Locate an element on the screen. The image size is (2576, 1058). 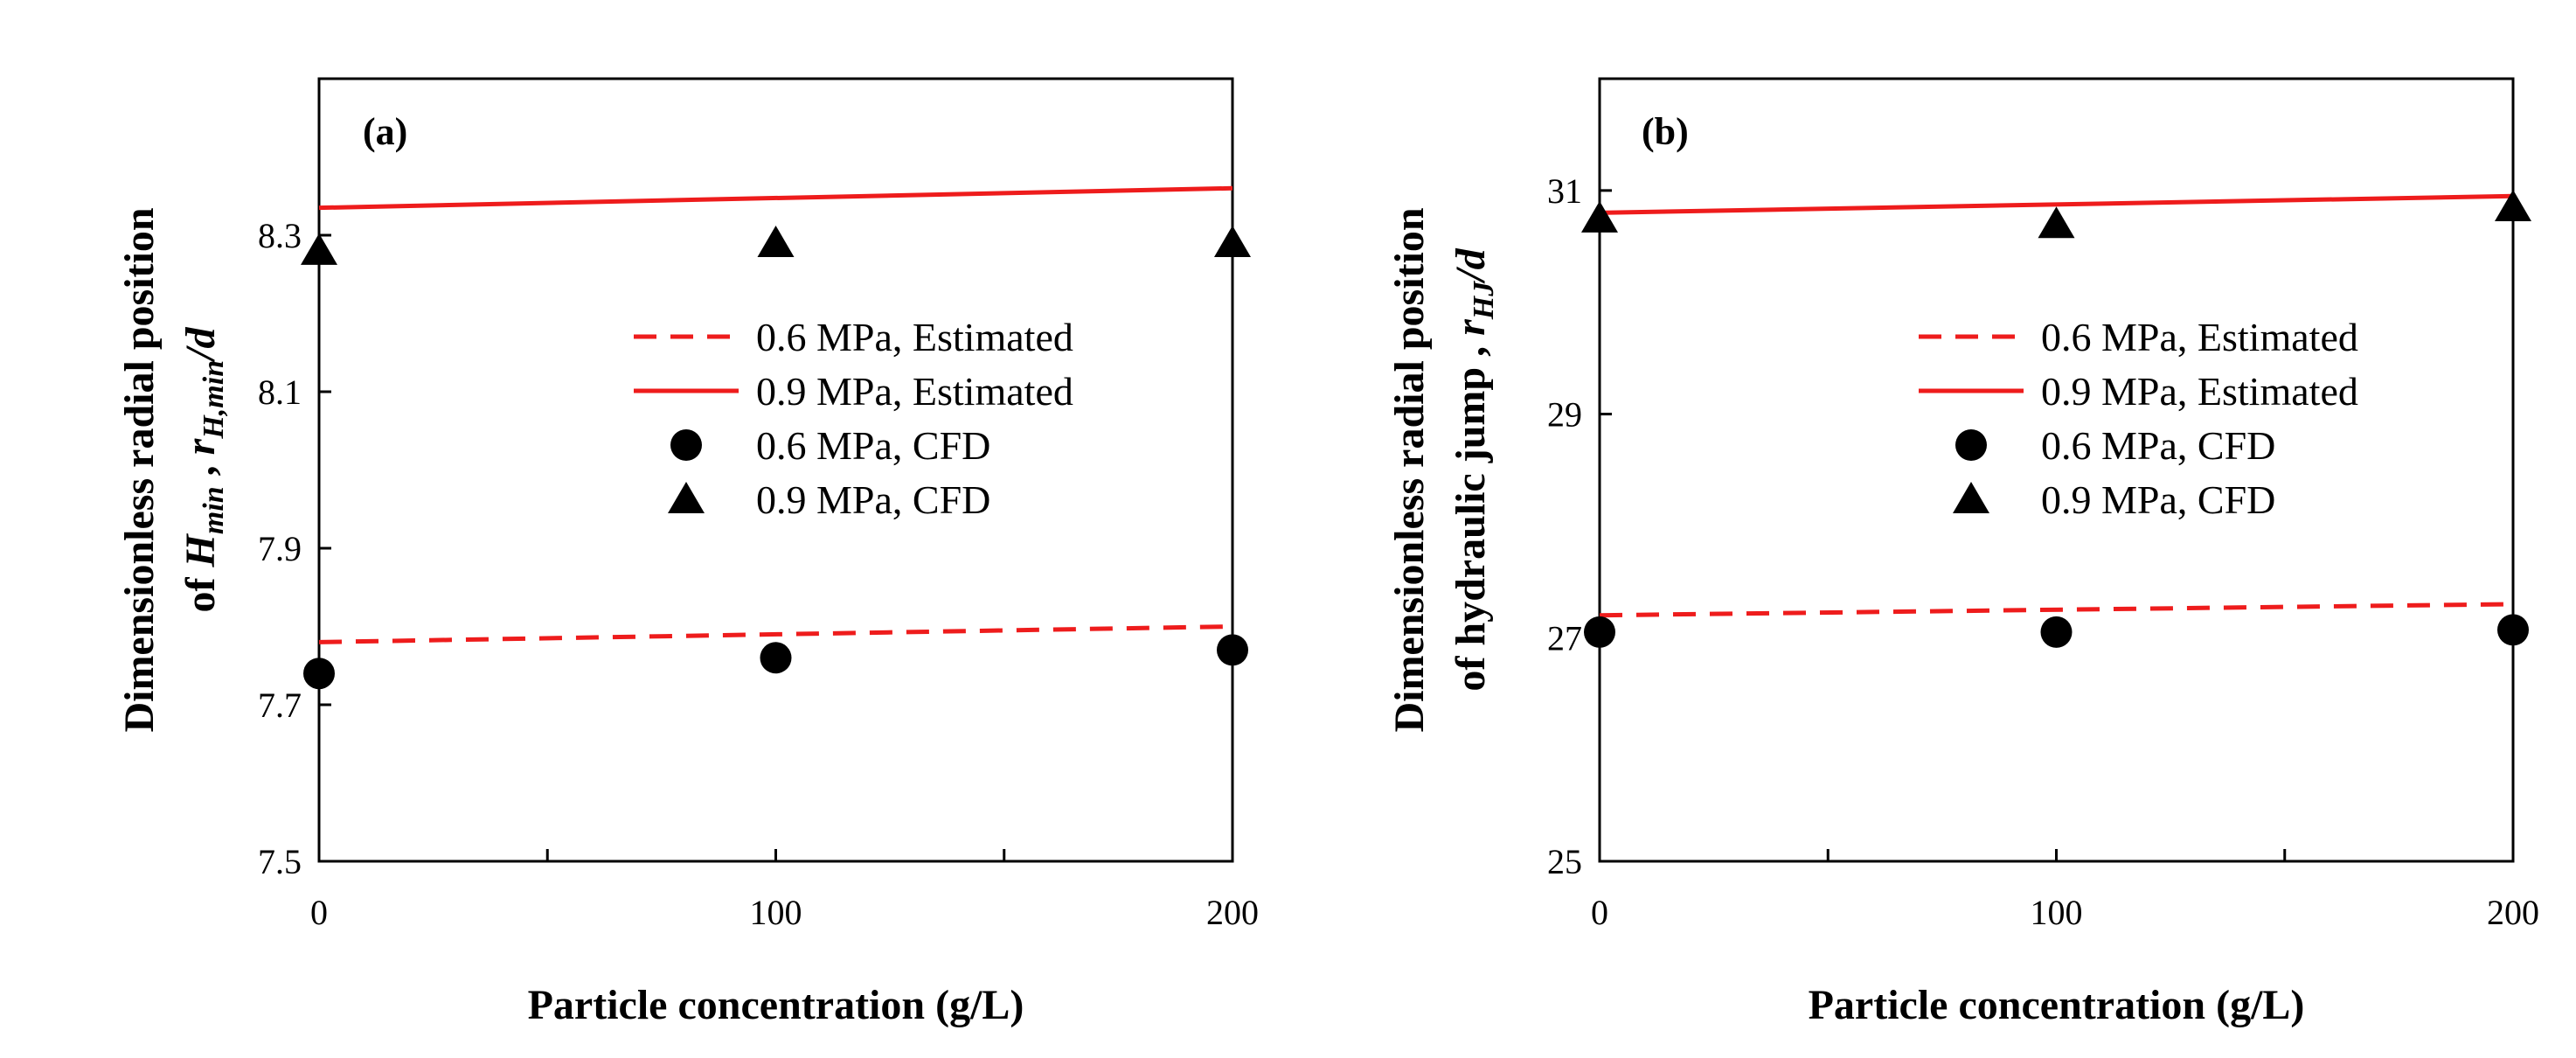
y-tick-label: 31 is located at coordinates (1564, 191).